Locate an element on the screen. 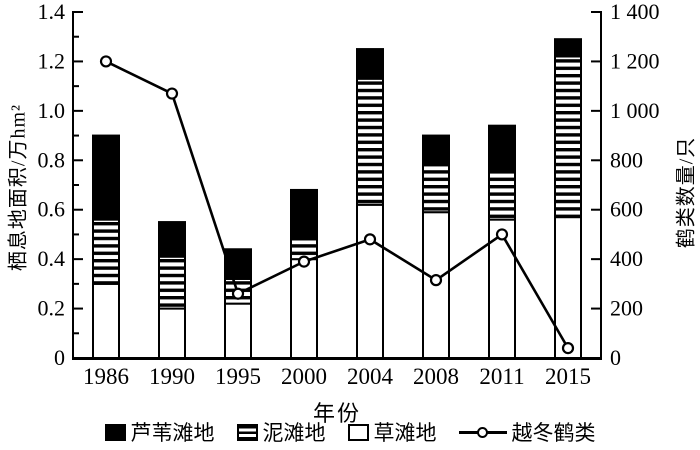 This screenshot has height=450, width=700. legend-item-mud: 泥滩地 is located at coordinates (281, 432).